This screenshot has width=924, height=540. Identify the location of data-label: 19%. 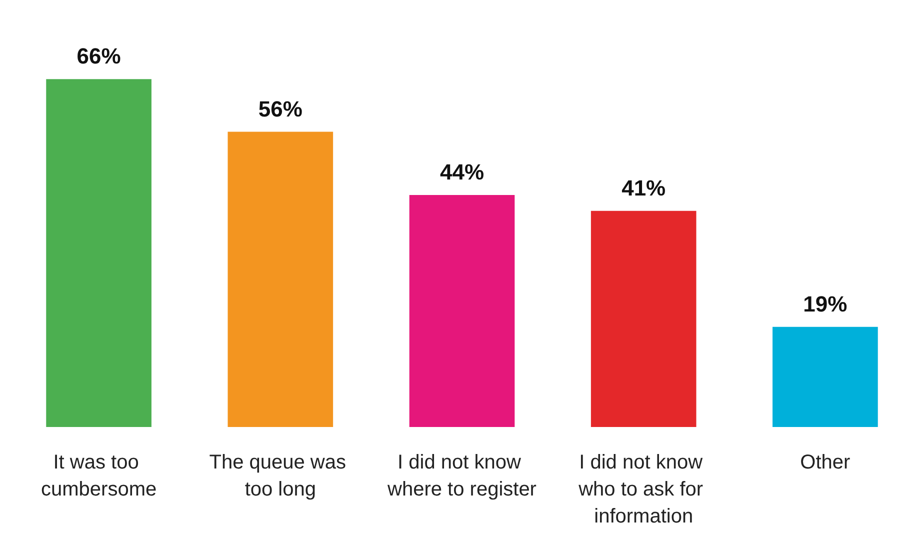
(825, 303).